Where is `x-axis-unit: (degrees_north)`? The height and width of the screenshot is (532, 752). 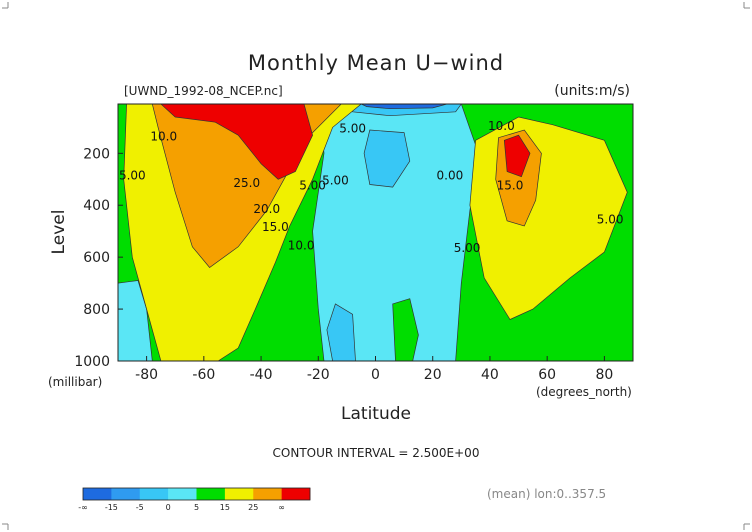 x-axis-unit: (degrees_north) is located at coordinates (584, 392).